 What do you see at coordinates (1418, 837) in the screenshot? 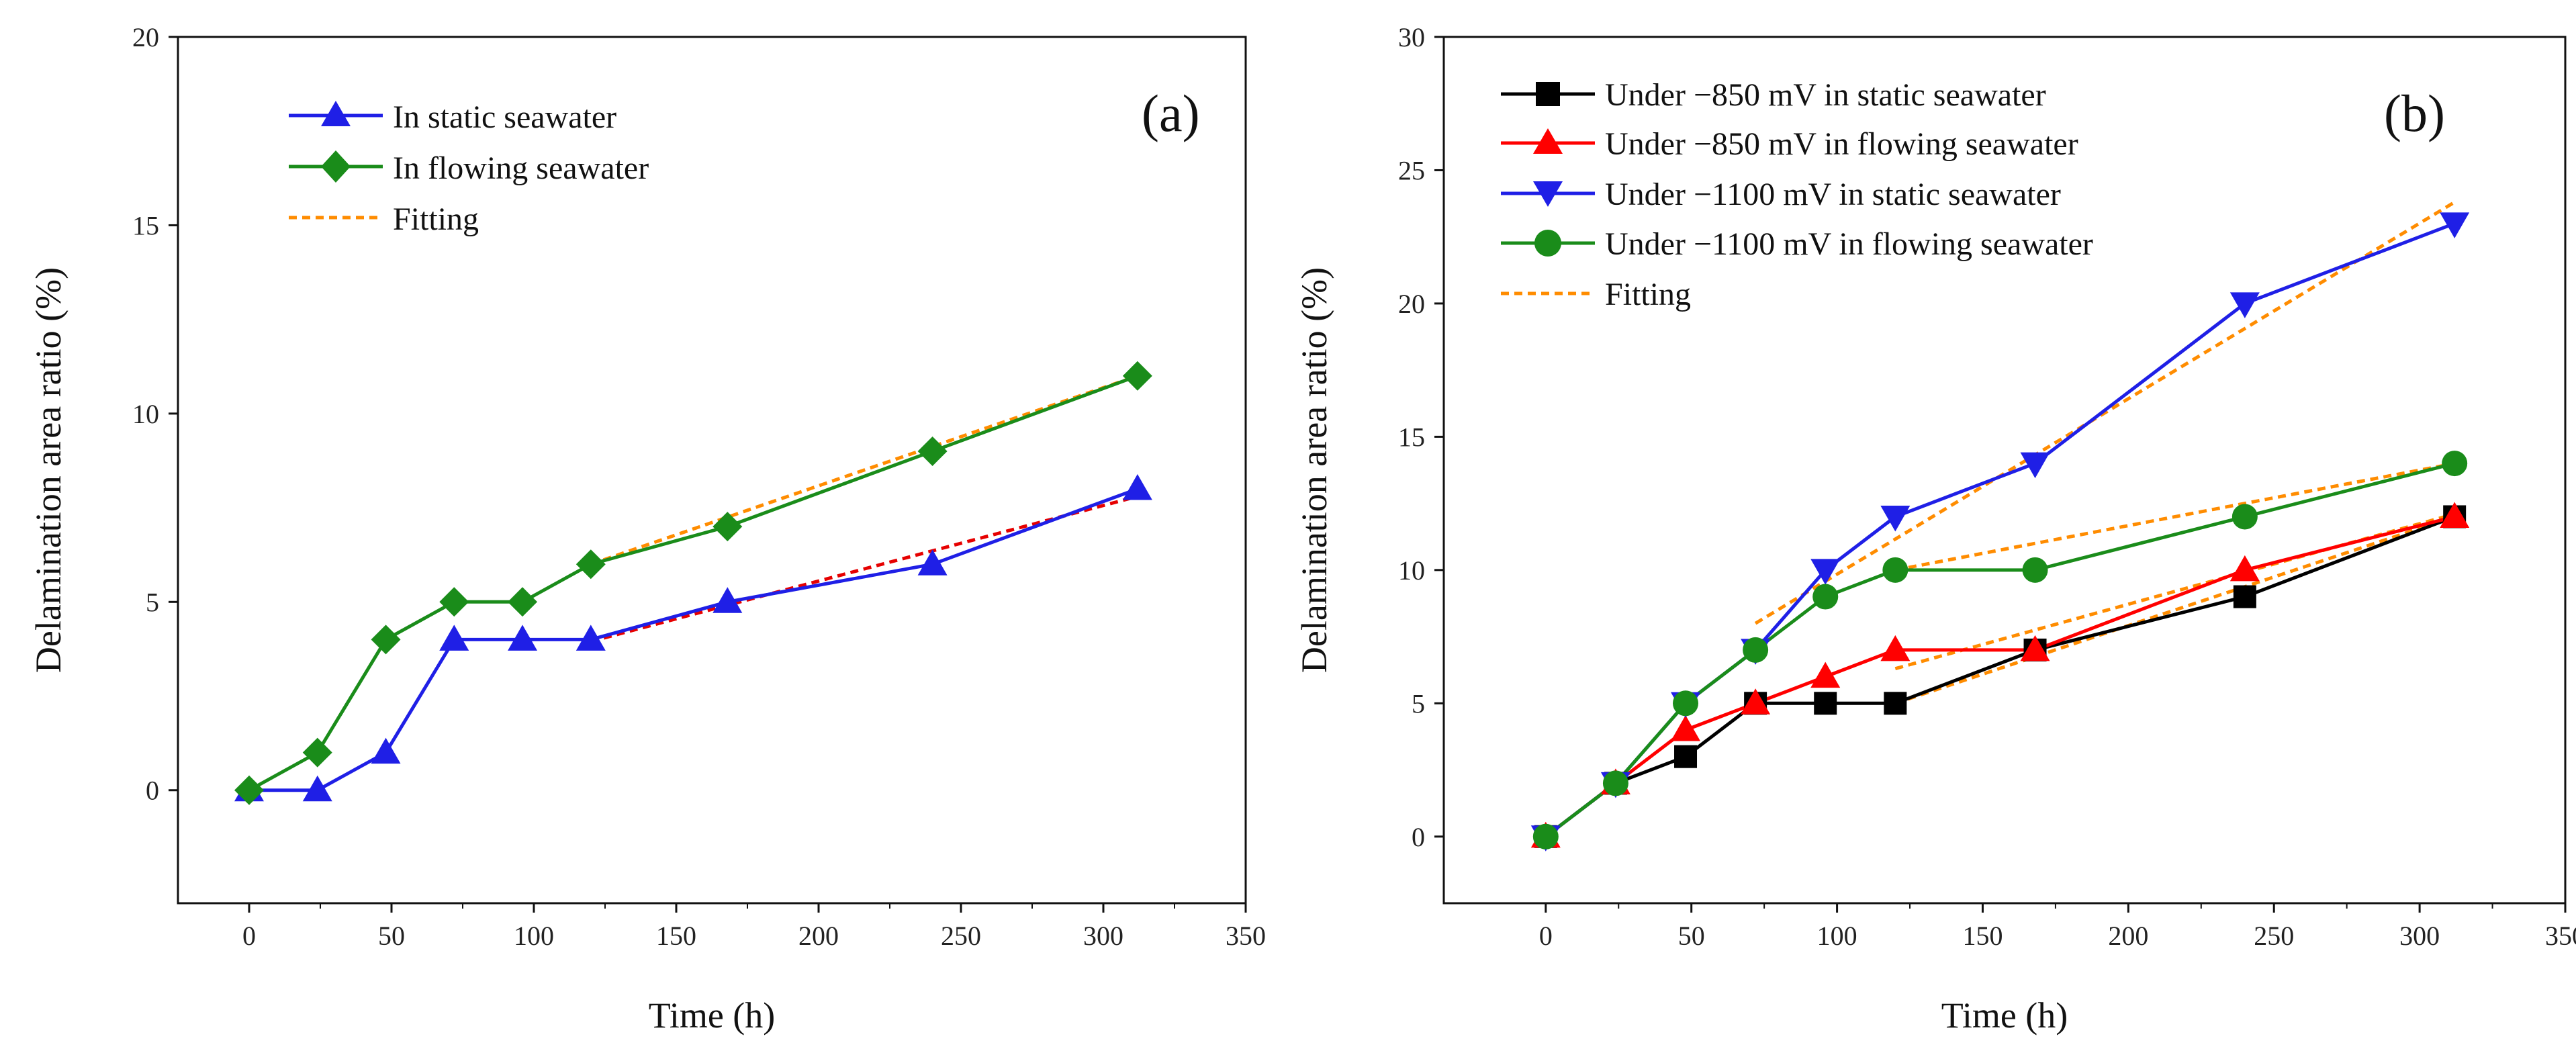
I see `y-tick-label-b-0: 0` at bounding box center [1418, 837].